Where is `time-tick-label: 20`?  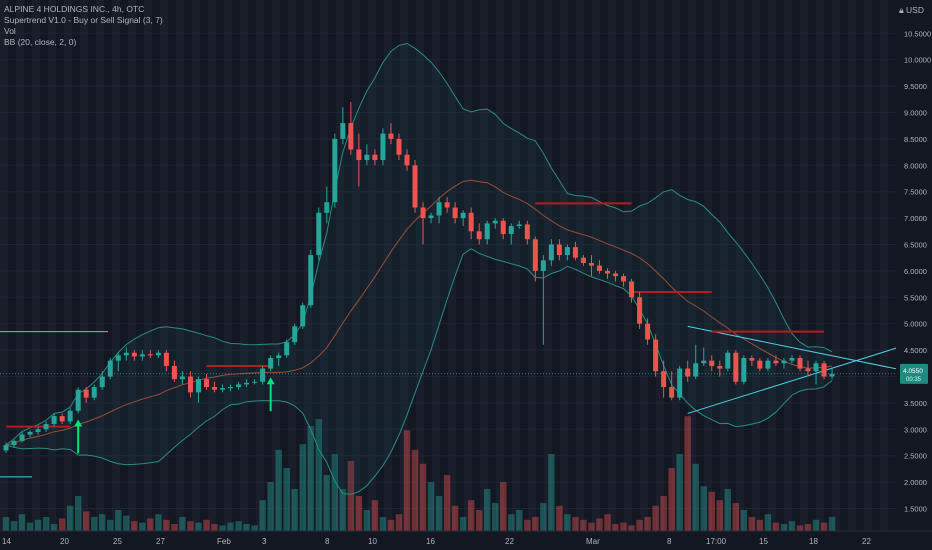
time-tick-label: 20 is located at coordinates (64, 541).